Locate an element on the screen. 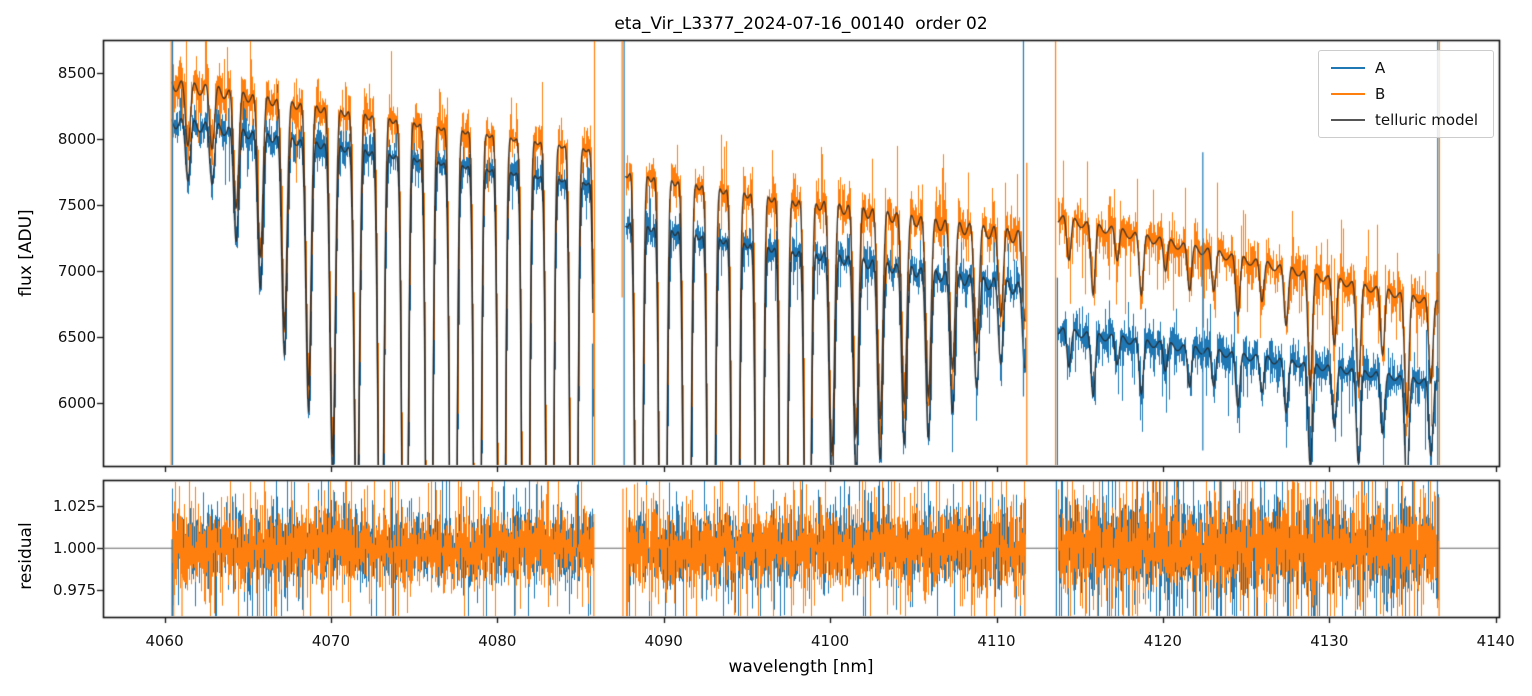  legend-entry-a: A is located at coordinates (1406, 68).